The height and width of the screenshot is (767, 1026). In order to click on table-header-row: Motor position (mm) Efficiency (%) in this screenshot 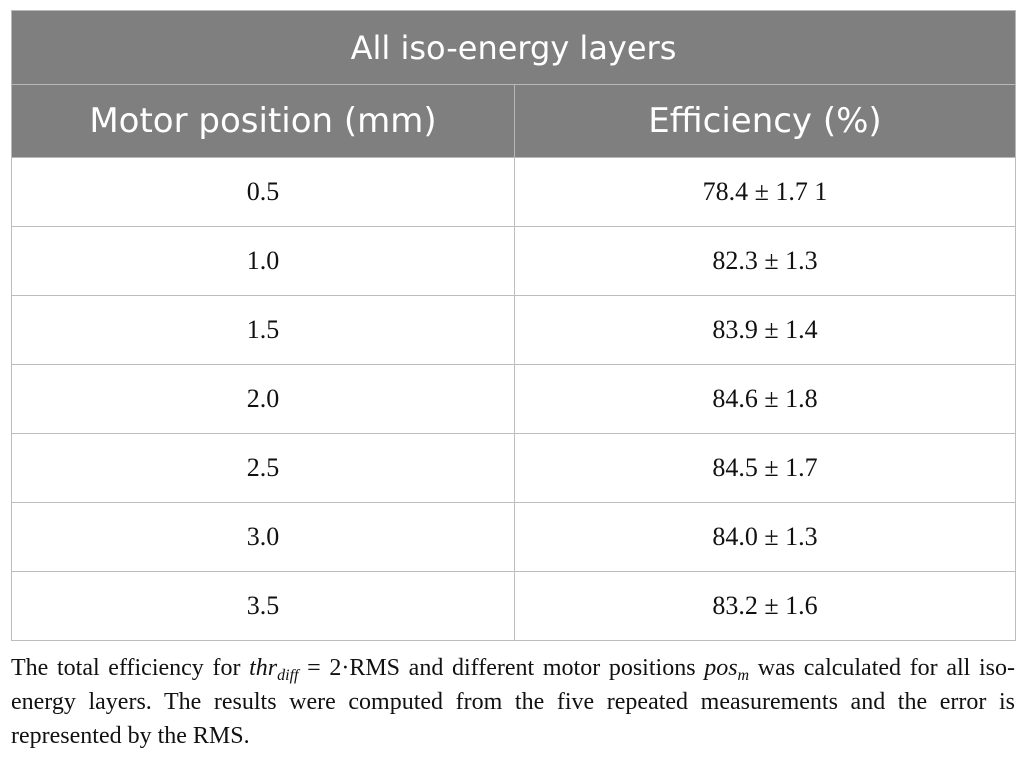, I will do `click(513, 121)`.